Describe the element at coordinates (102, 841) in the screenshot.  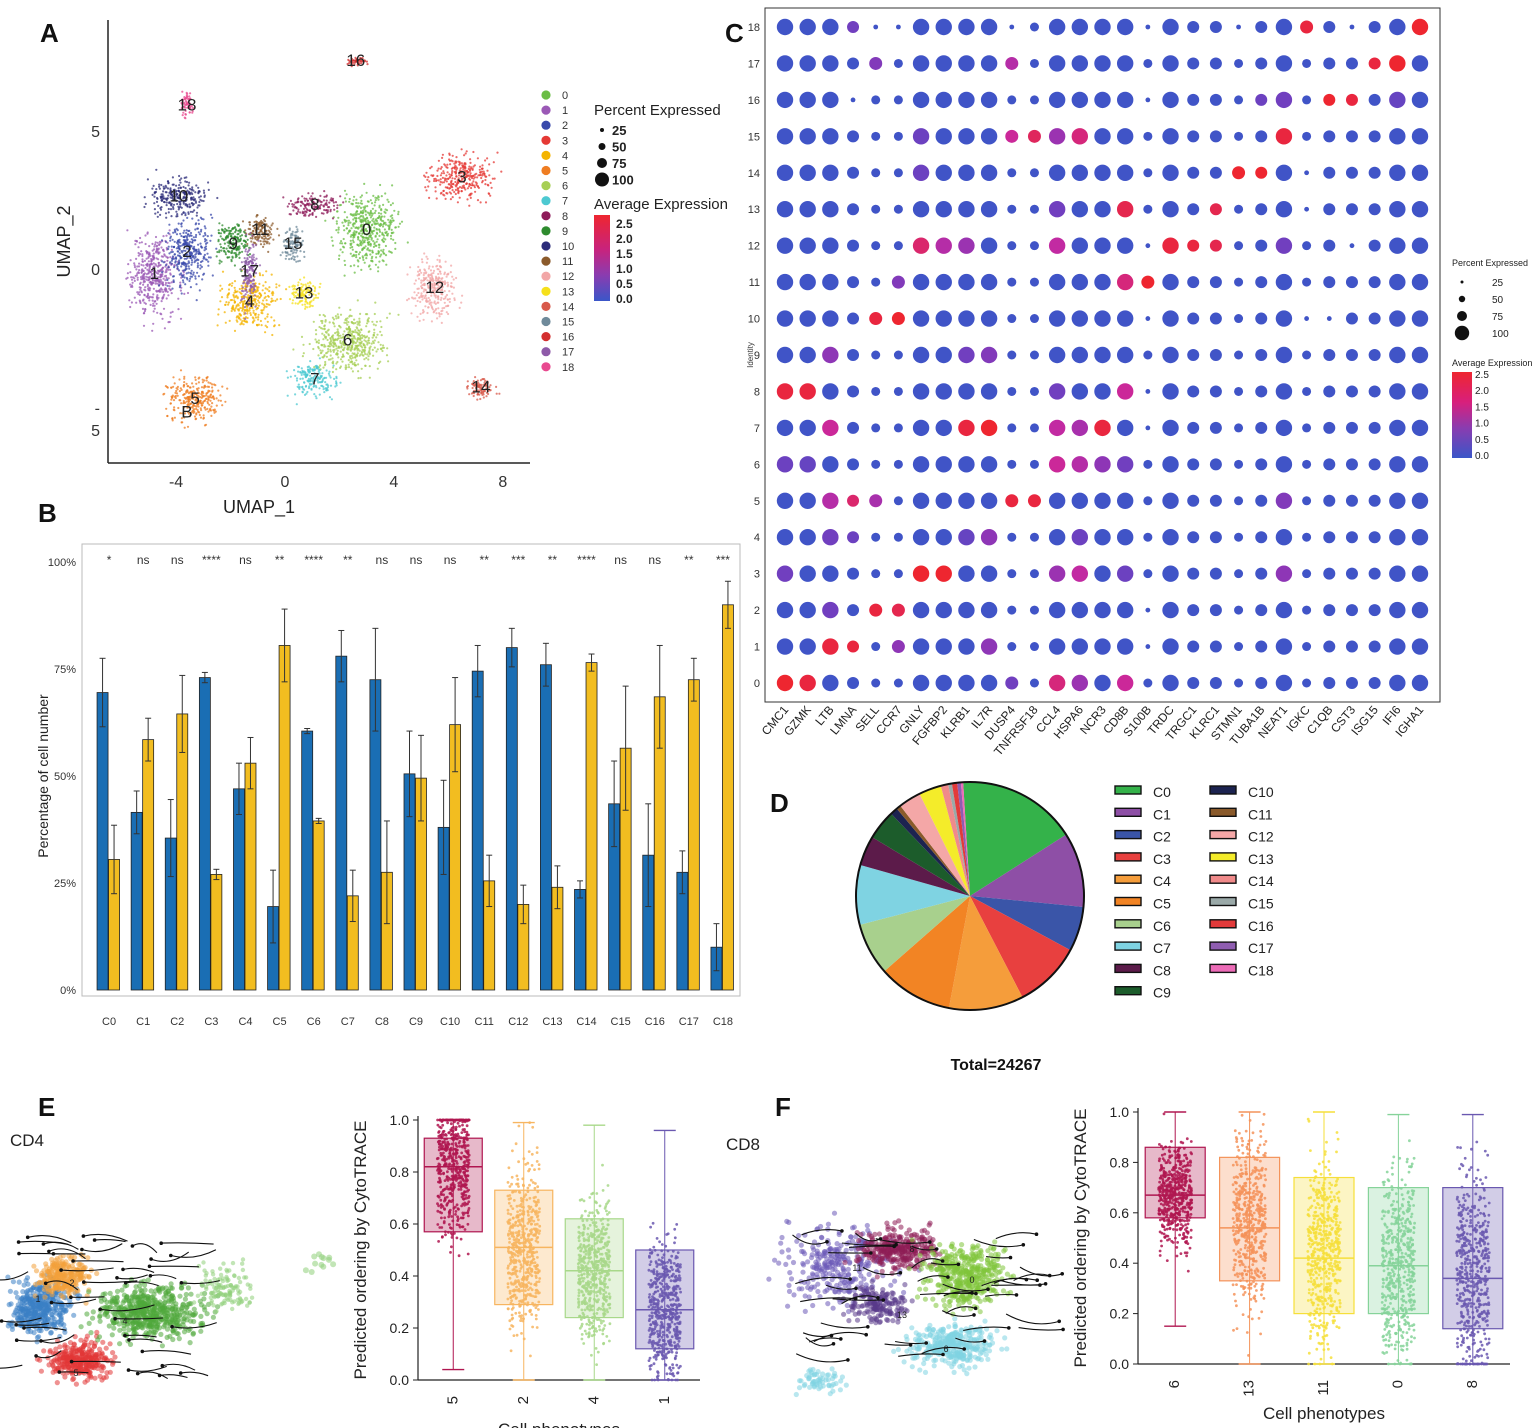
I see `bar-group1` at that location.